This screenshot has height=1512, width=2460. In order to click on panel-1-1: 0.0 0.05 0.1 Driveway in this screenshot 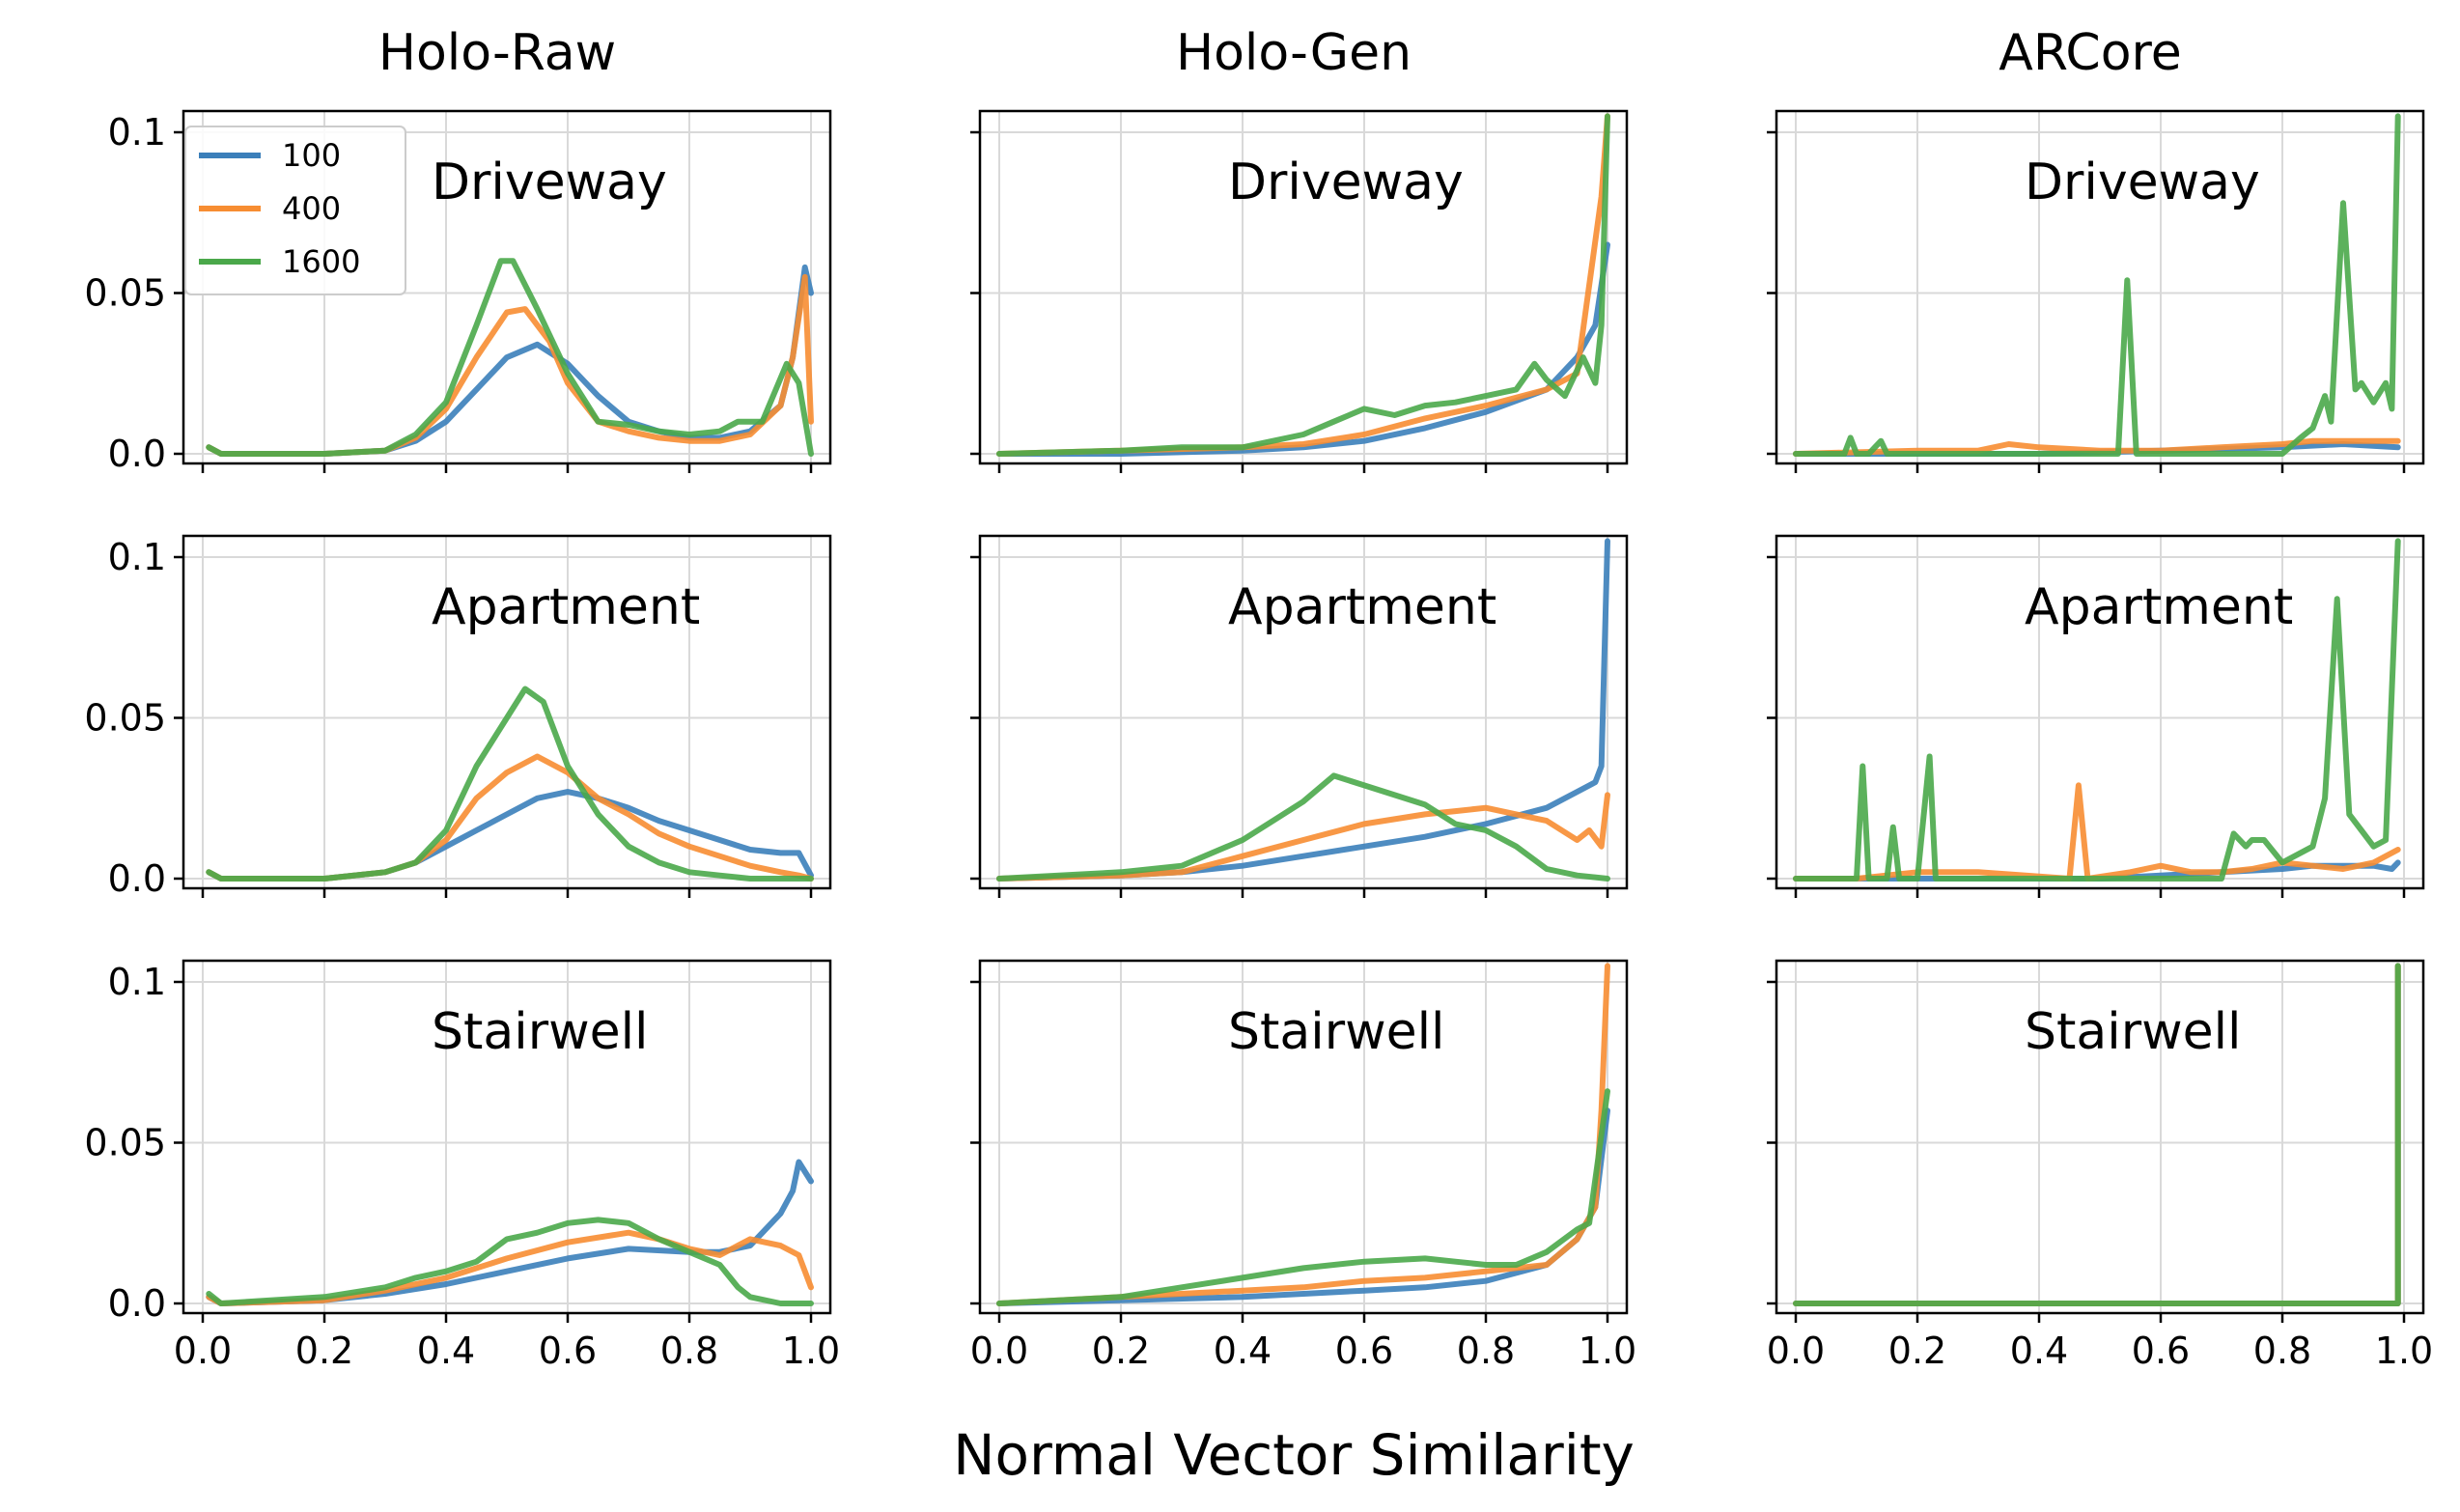, I will do `click(458, 292)`.